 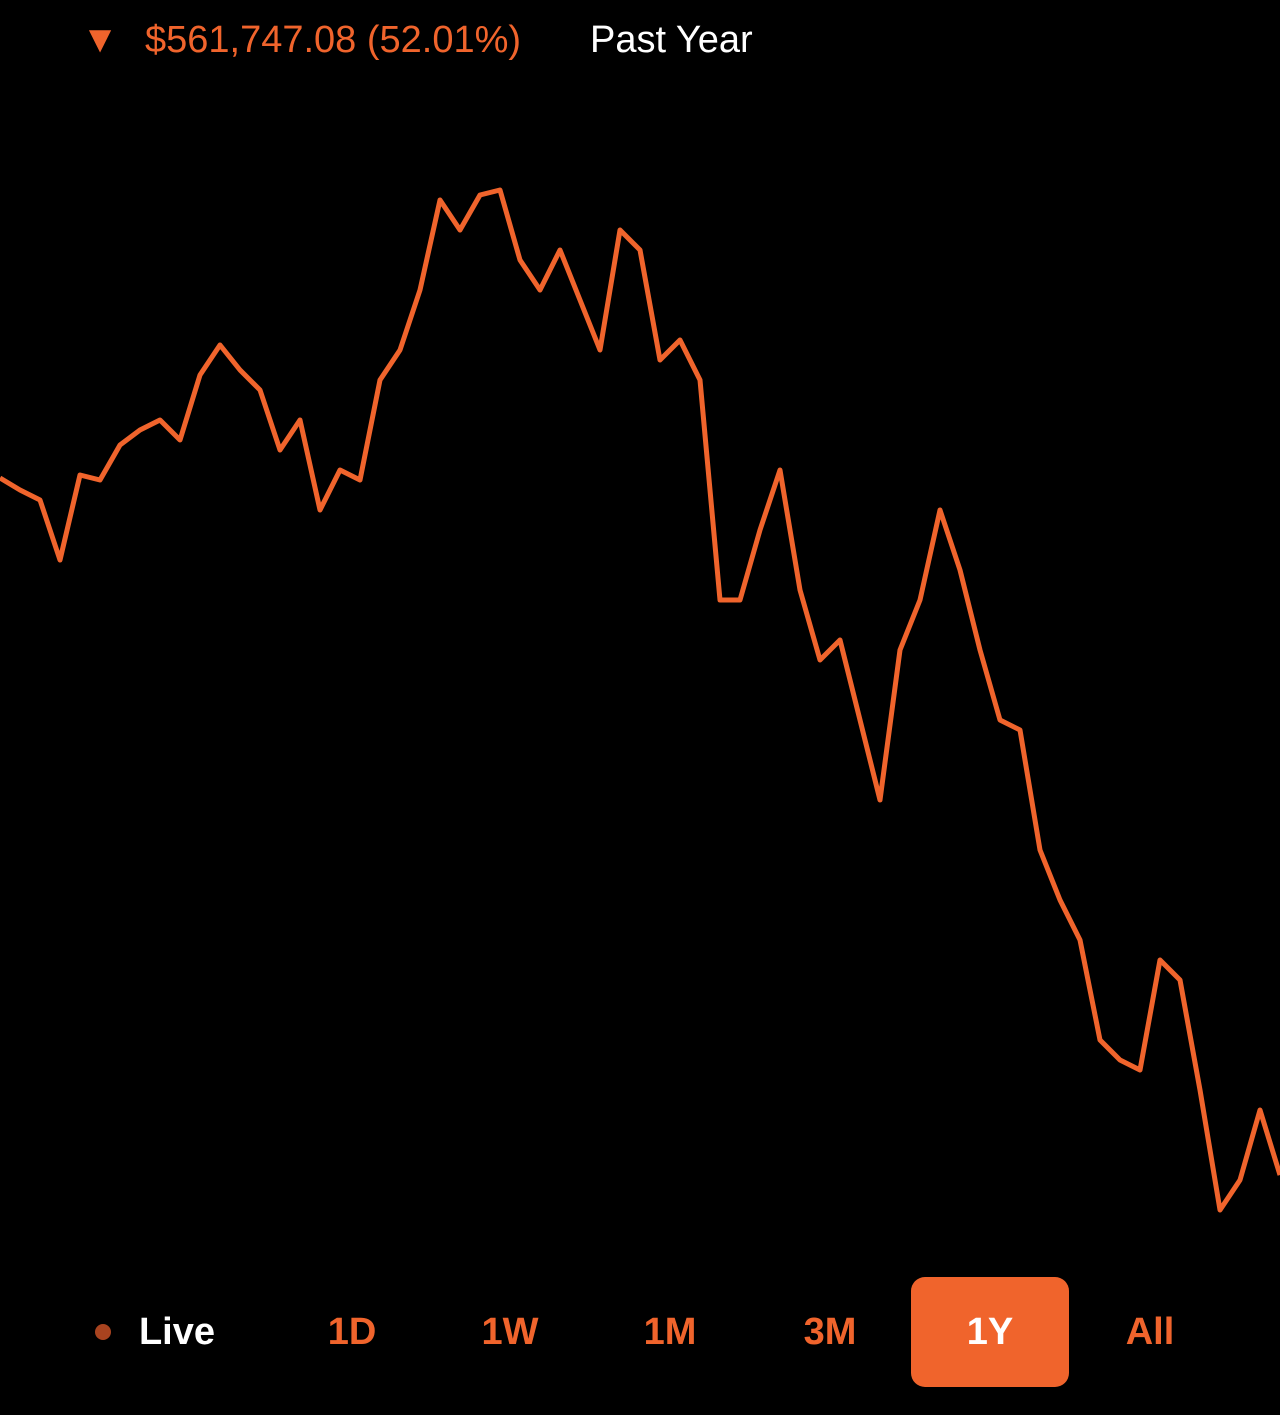 What do you see at coordinates (671, 40) in the screenshot?
I see `period-label: Past Year` at bounding box center [671, 40].